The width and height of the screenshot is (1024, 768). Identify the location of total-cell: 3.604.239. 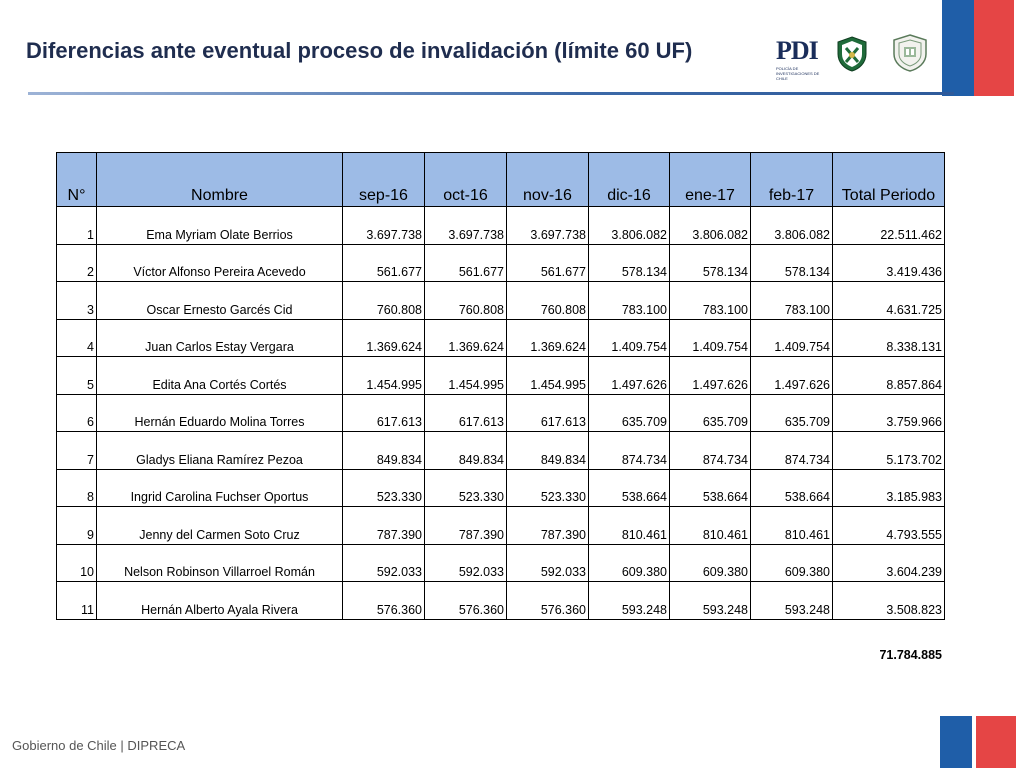
(888, 562).